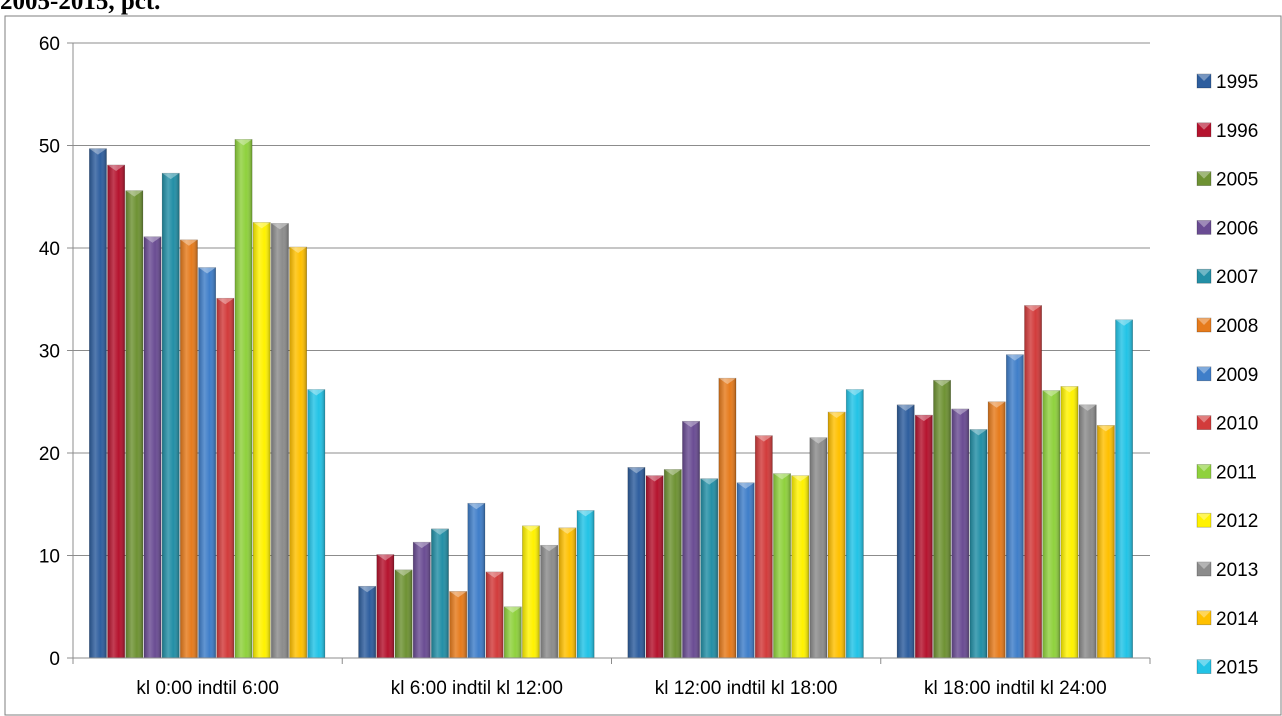 The height and width of the screenshot is (716, 1282). I want to click on legend-label: 1996, so click(1237, 131).